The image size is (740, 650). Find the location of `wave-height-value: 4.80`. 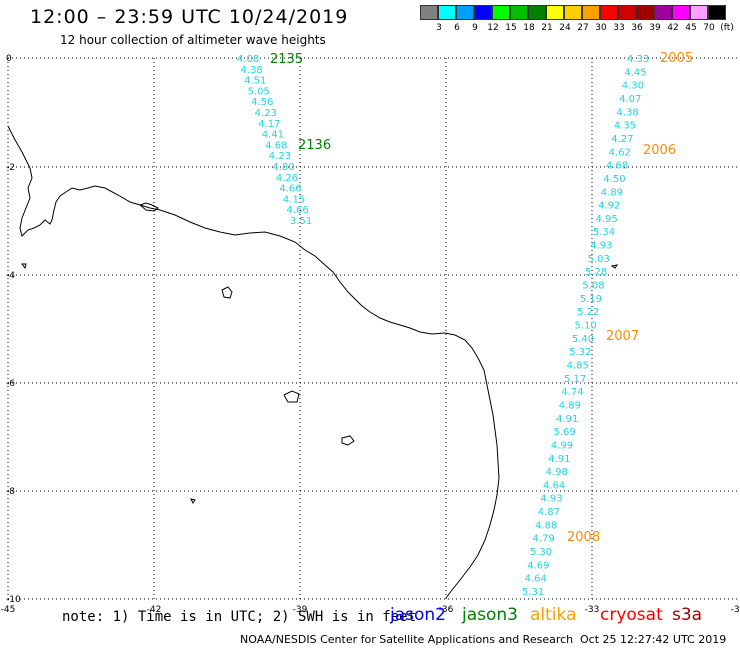

wave-height-value: 4.80 is located at coordinates (283, 167).